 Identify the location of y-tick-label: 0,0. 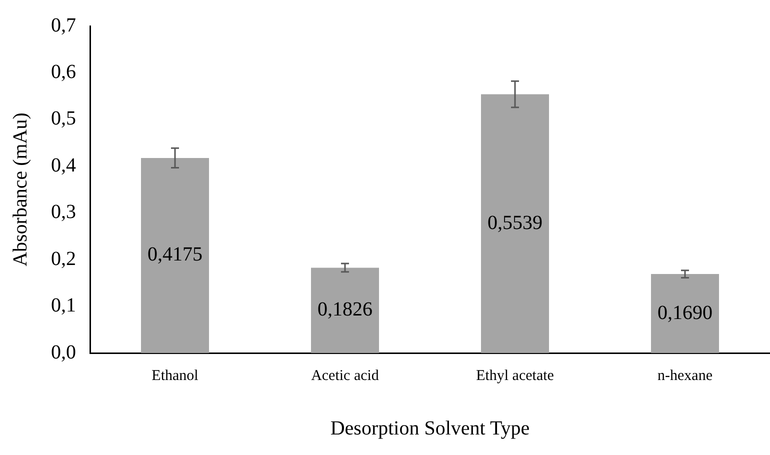
(63, 352).